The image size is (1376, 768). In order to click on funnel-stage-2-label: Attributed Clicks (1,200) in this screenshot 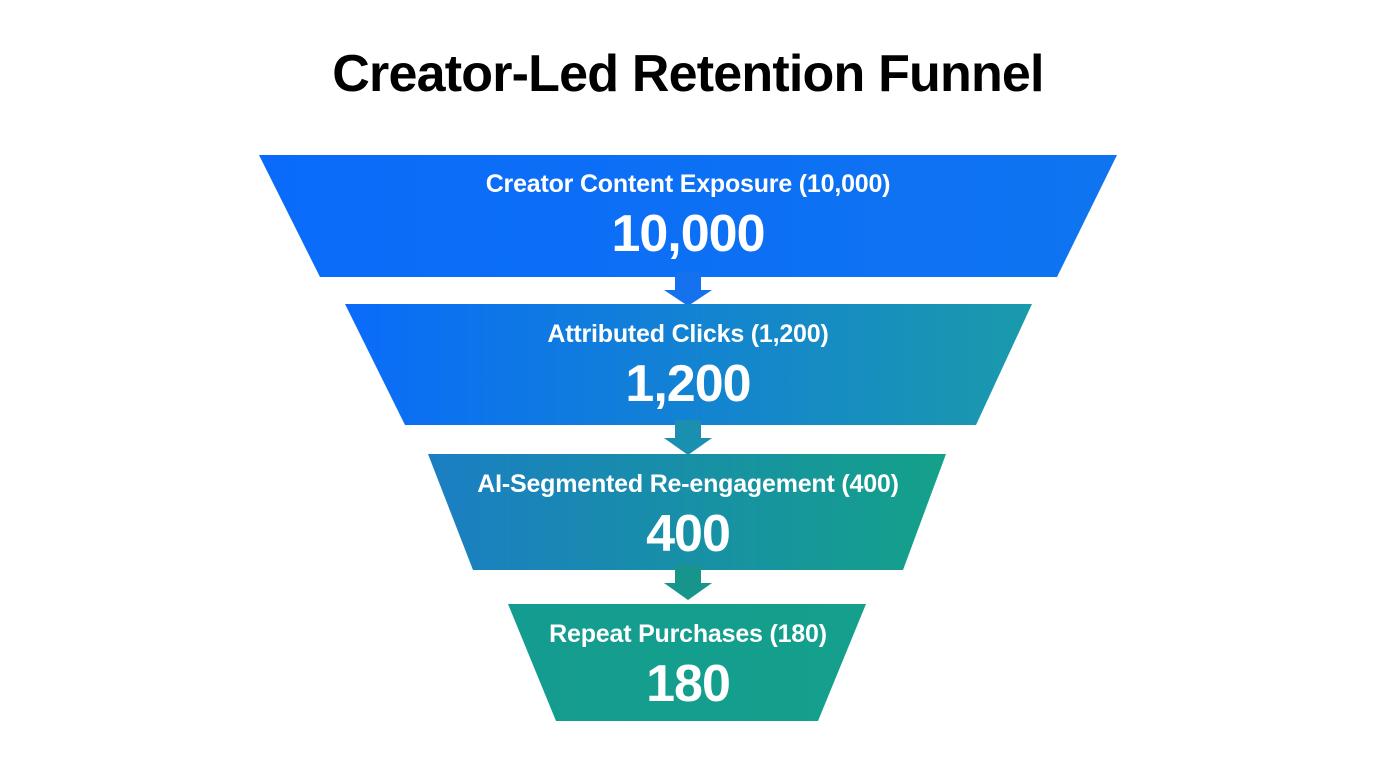, I will do `click(687, 334)`.